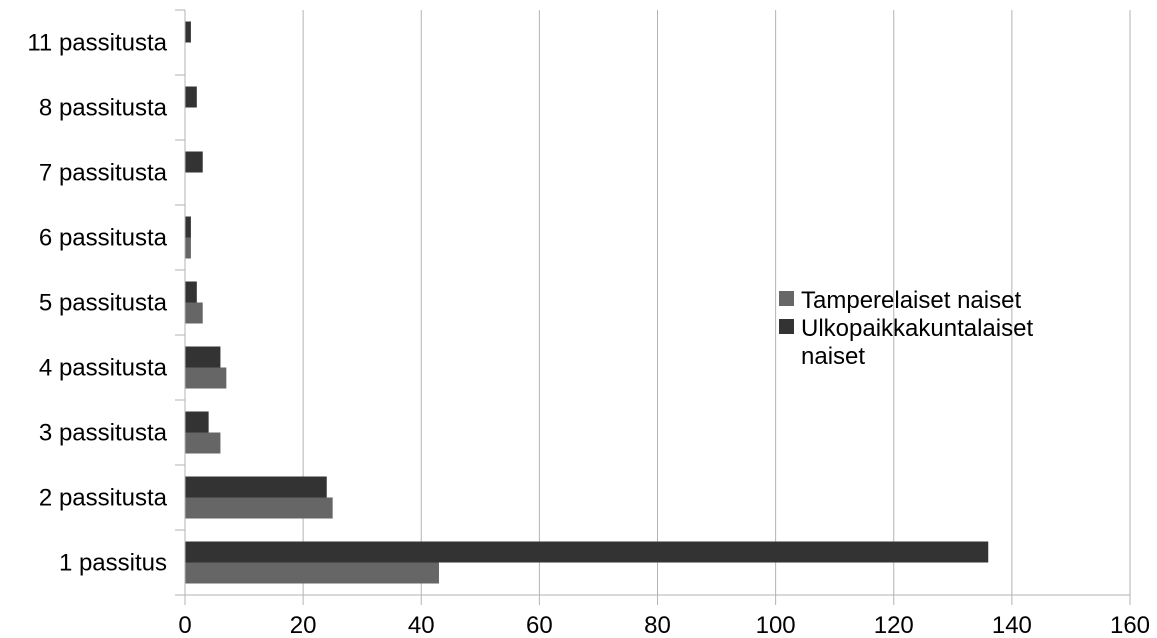 Image resolution: width=1157 pixels, height=638 pixels. Describe the element at coordinates (786, 298) in the screenshot. I see `legend-swatch-tamperelaiset-naiset` at that location.